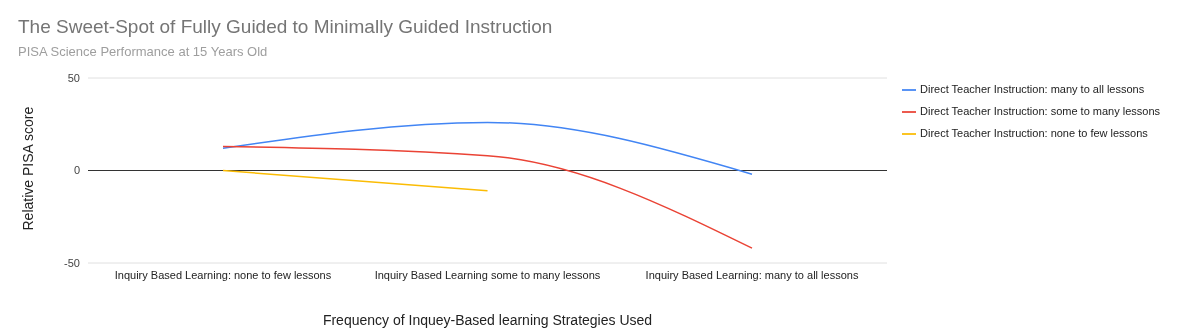 Image resolution: width=1200 pixels, height=333 pixels. I want to click on legend-label: Direct Teacher Instruction: many to all lessons, so click(1032, 89).